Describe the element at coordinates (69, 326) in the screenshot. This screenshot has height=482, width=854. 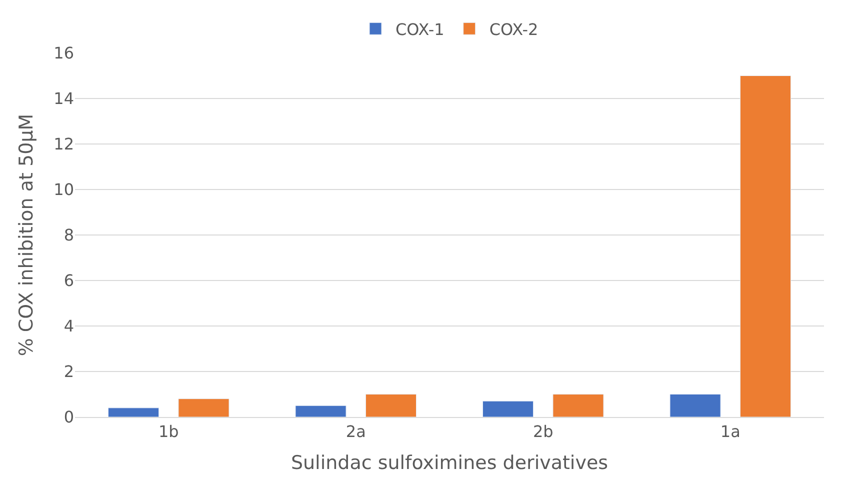
I see `y-tick-label: 4` at that location.